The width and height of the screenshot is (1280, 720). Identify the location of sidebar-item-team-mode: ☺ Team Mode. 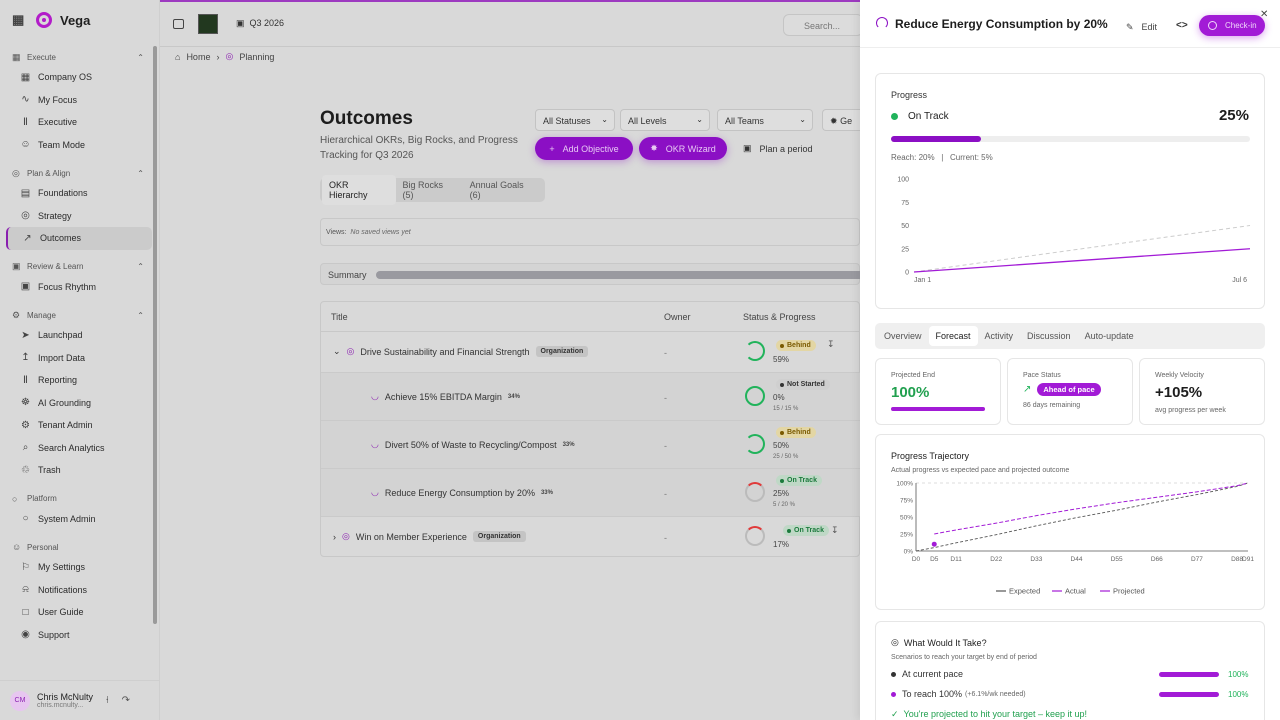
(79, 145).